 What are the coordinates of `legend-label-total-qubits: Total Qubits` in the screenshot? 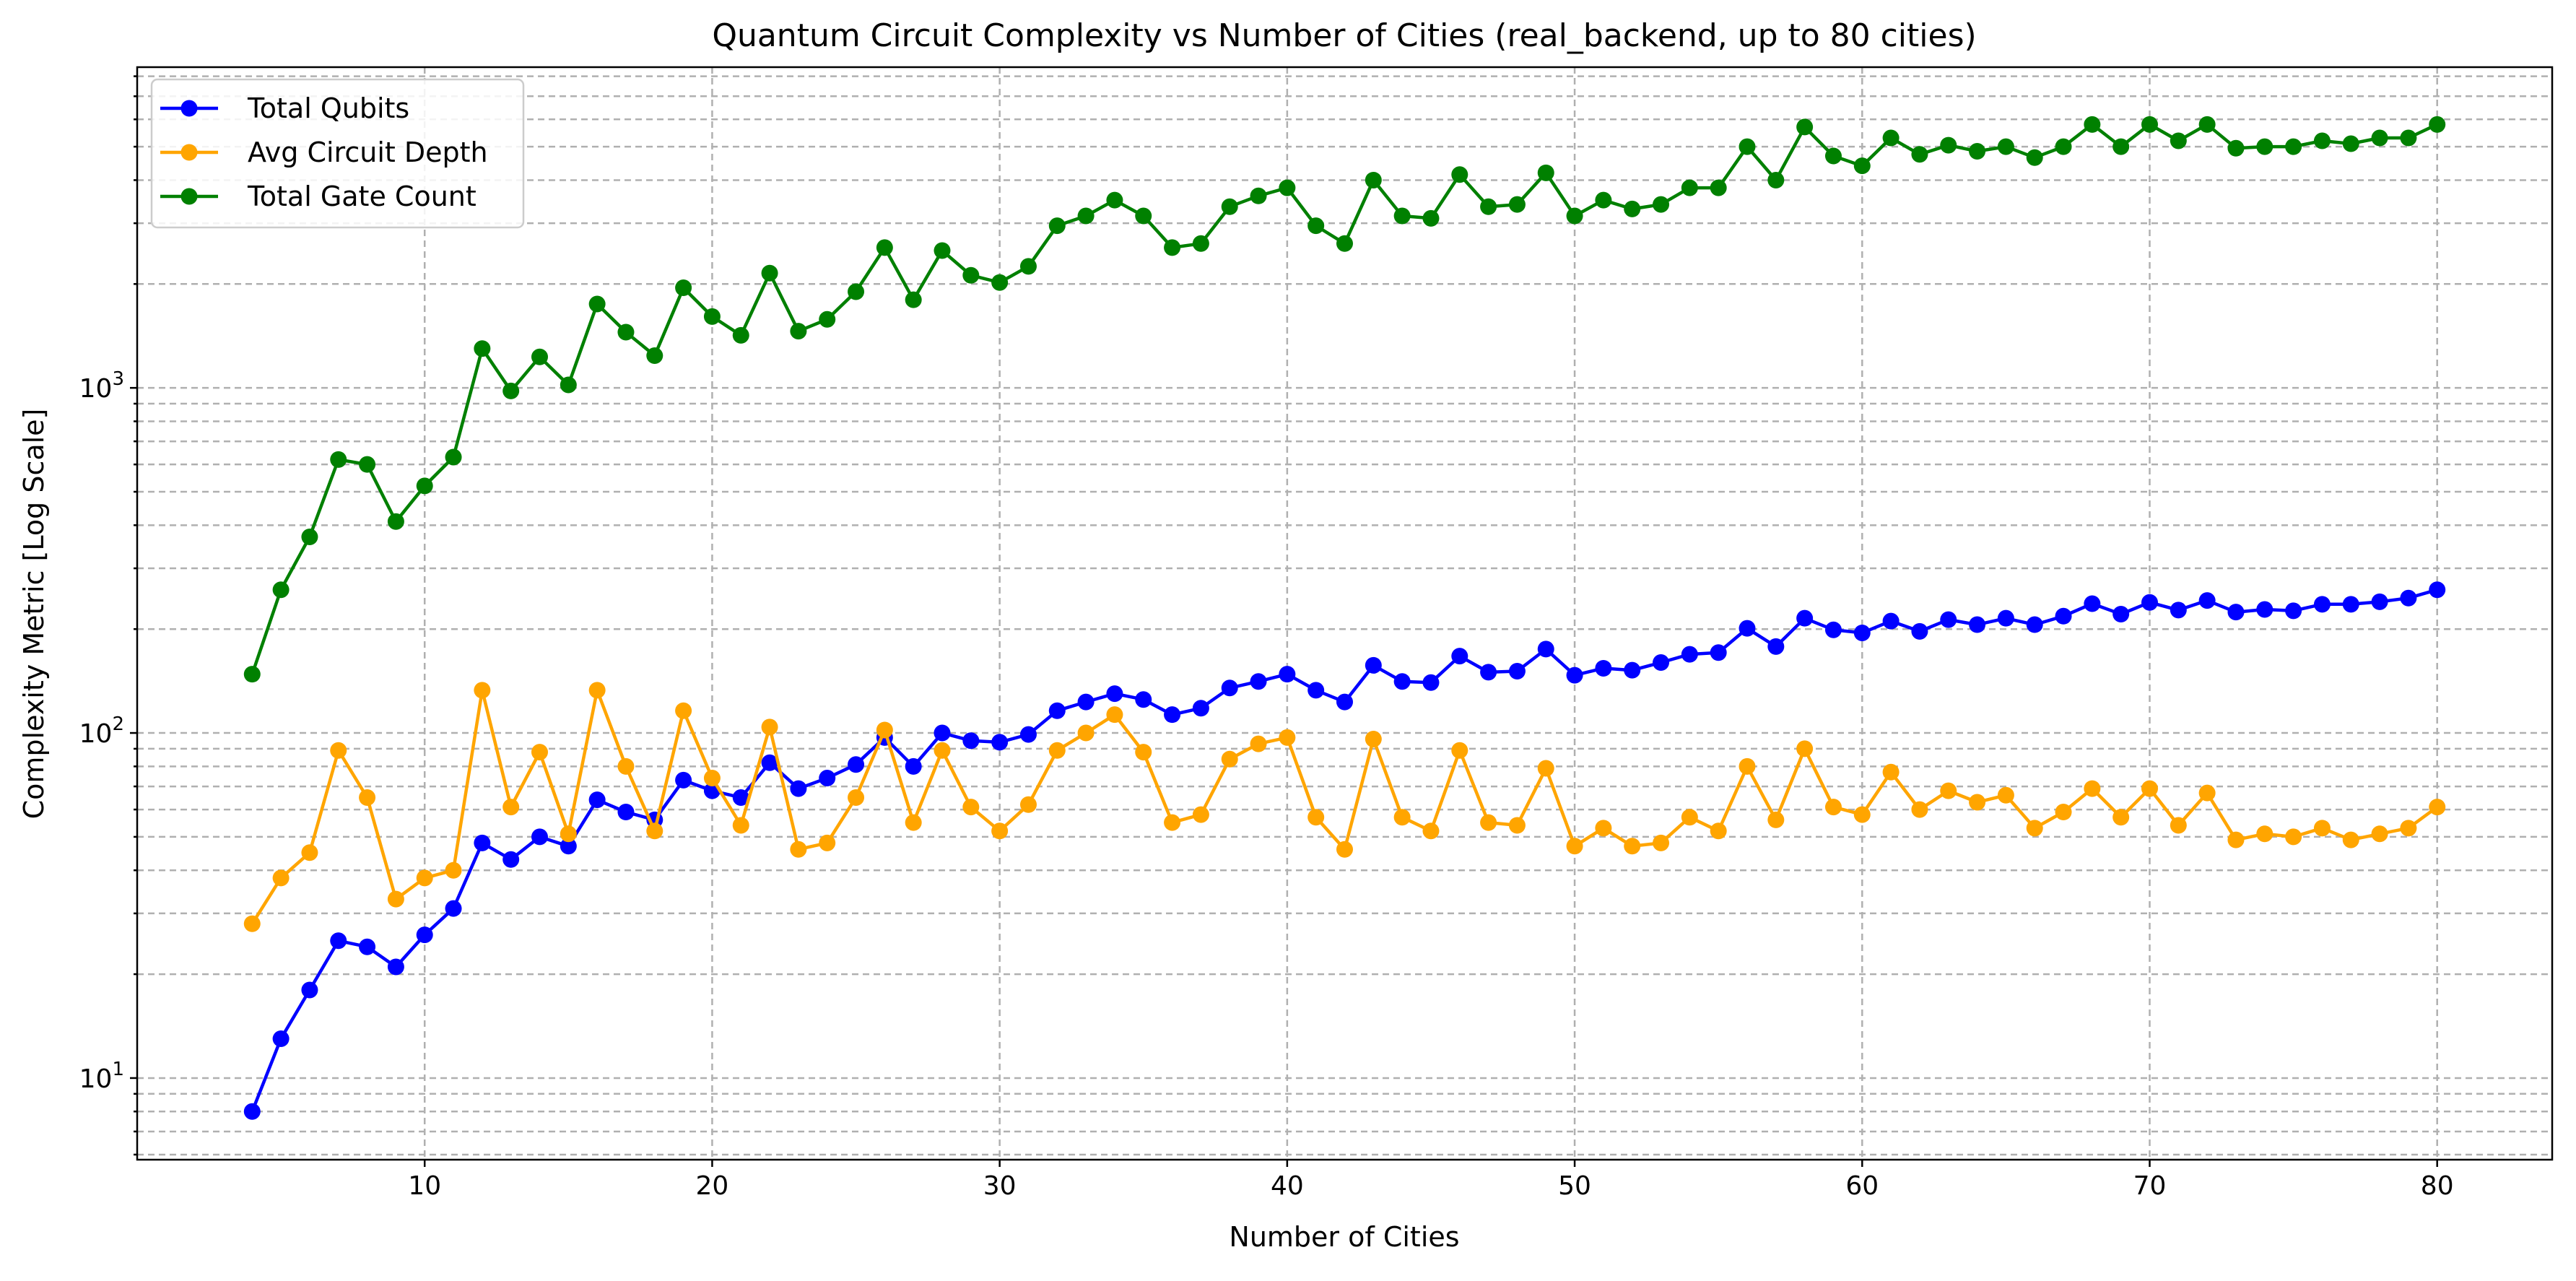 It's located at (328, 108).